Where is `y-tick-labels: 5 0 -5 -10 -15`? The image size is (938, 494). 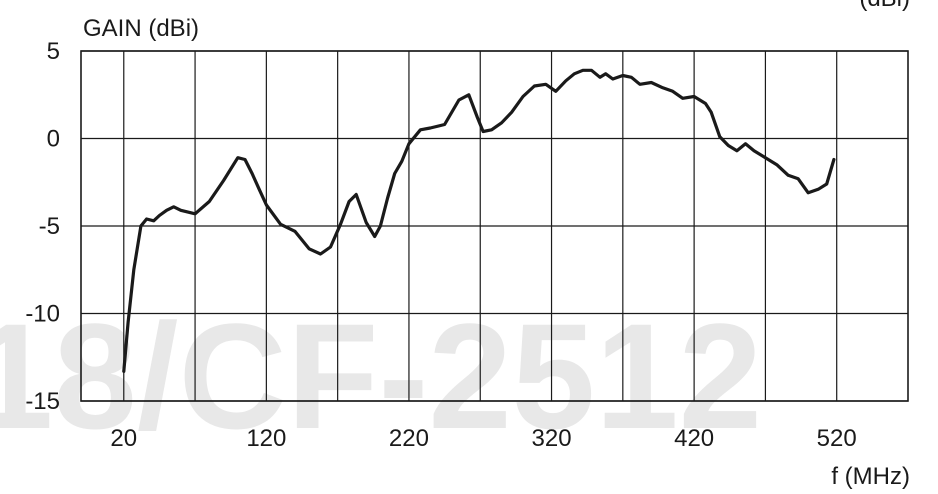 y-tick-labels: 5 0 -5 -10 -15 is located at coordinates (42, 226).